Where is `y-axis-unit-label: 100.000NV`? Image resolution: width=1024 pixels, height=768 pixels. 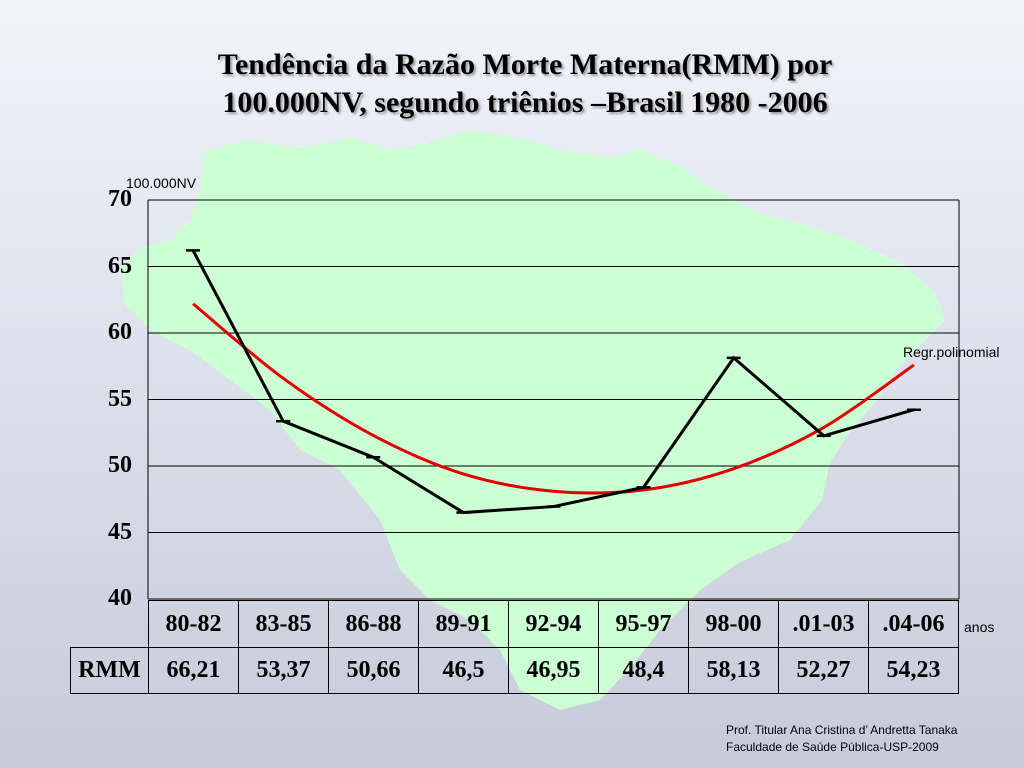 y-axis-unit-label: 100.000NV is located at coordinates (161, 183).